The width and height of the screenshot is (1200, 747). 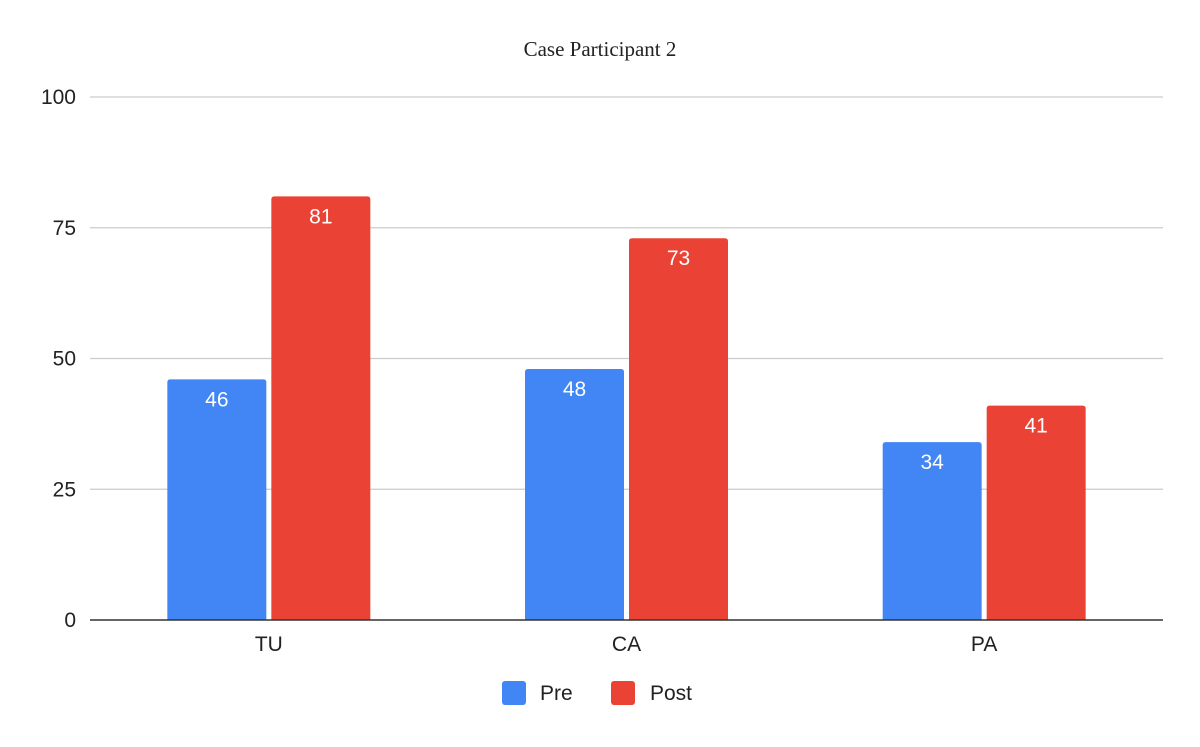 I want to click on bar-pre-ca, so click(x=574, y=494).